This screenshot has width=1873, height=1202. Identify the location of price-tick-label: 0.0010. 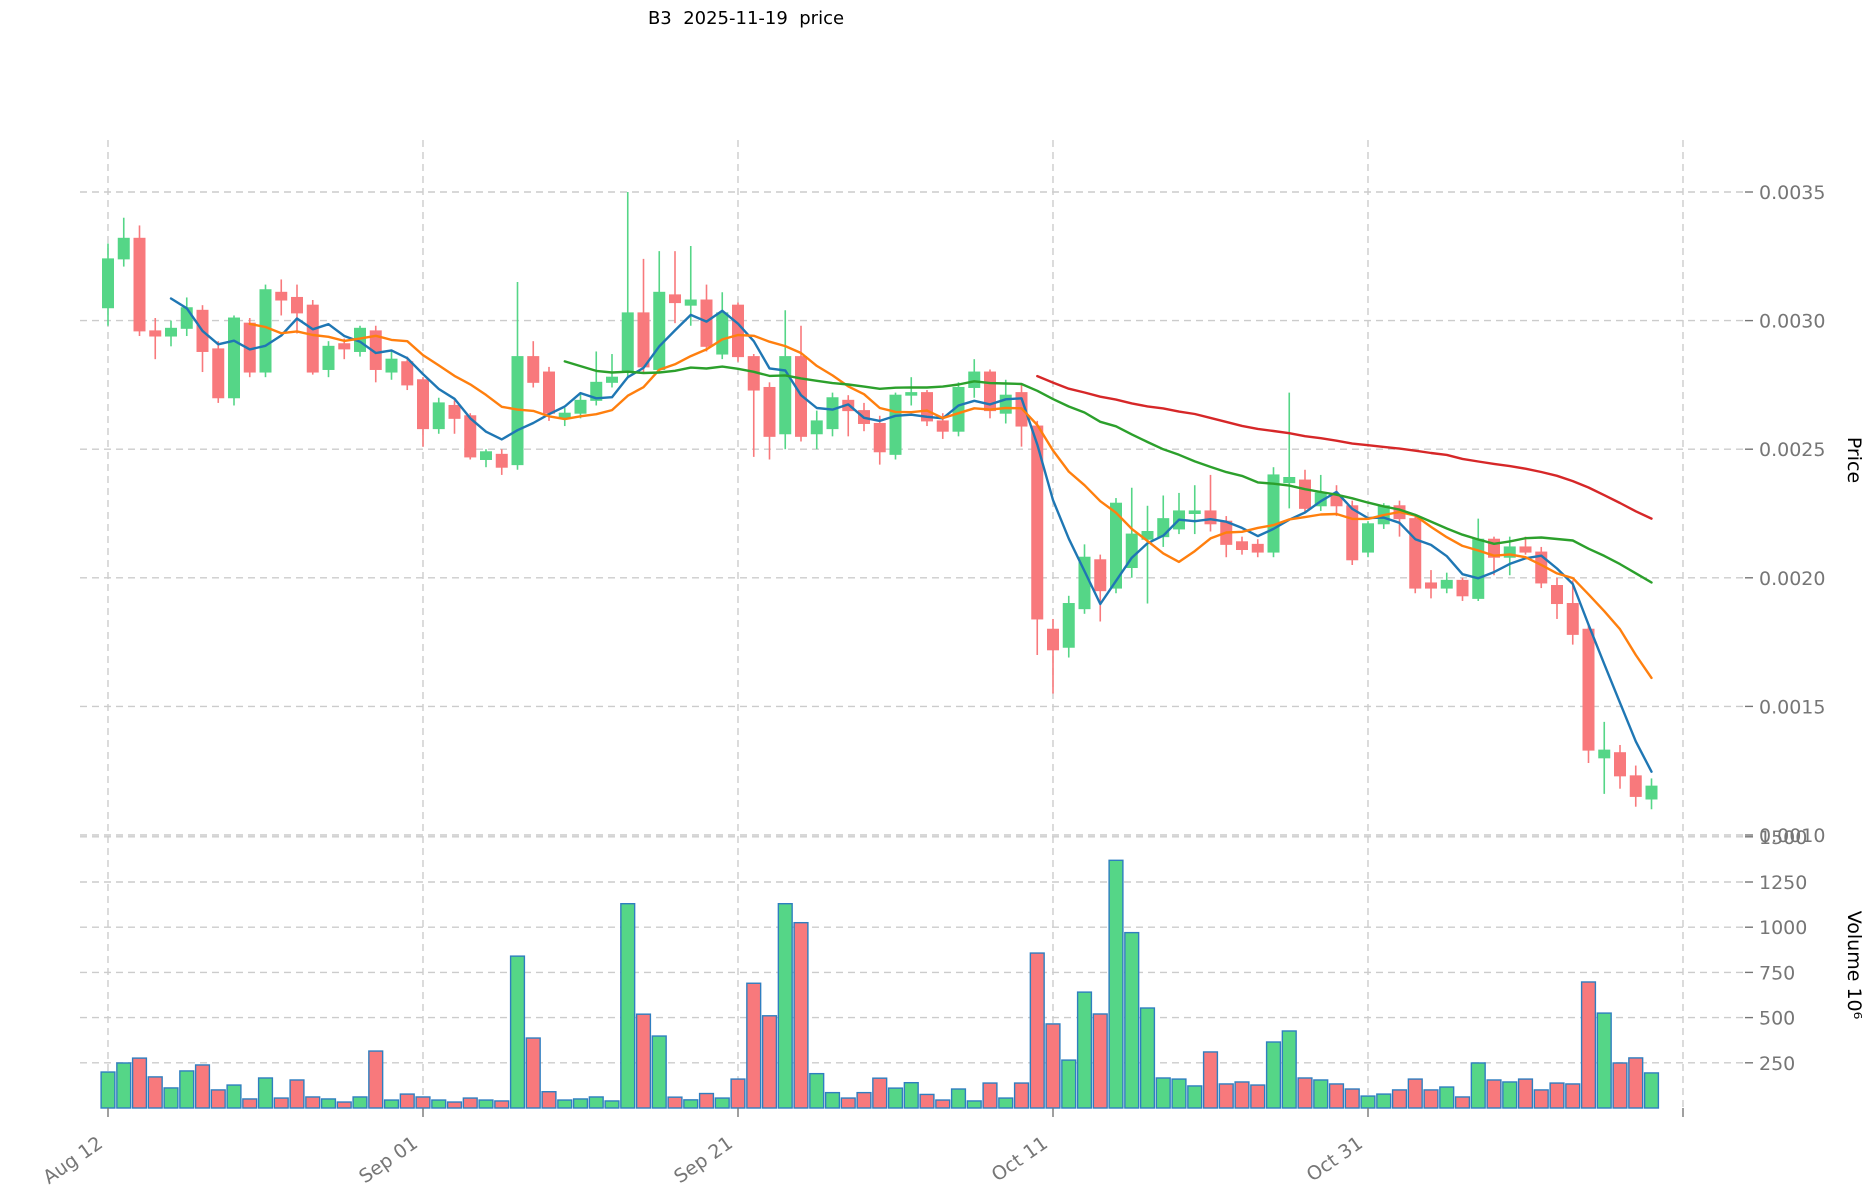
(1792, 836).